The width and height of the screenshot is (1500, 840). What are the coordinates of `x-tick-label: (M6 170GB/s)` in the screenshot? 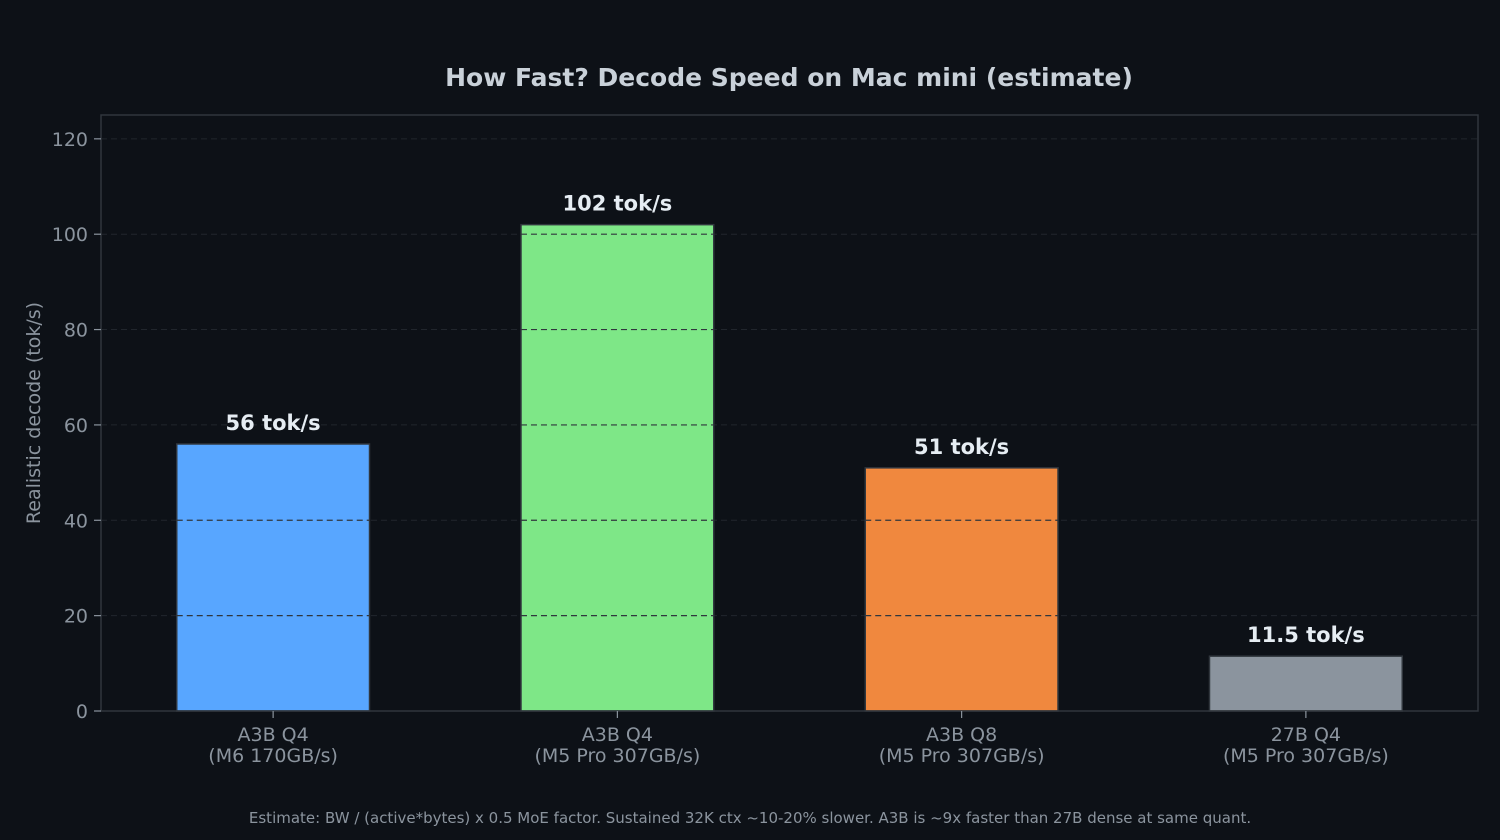 It's located at (273, 756).